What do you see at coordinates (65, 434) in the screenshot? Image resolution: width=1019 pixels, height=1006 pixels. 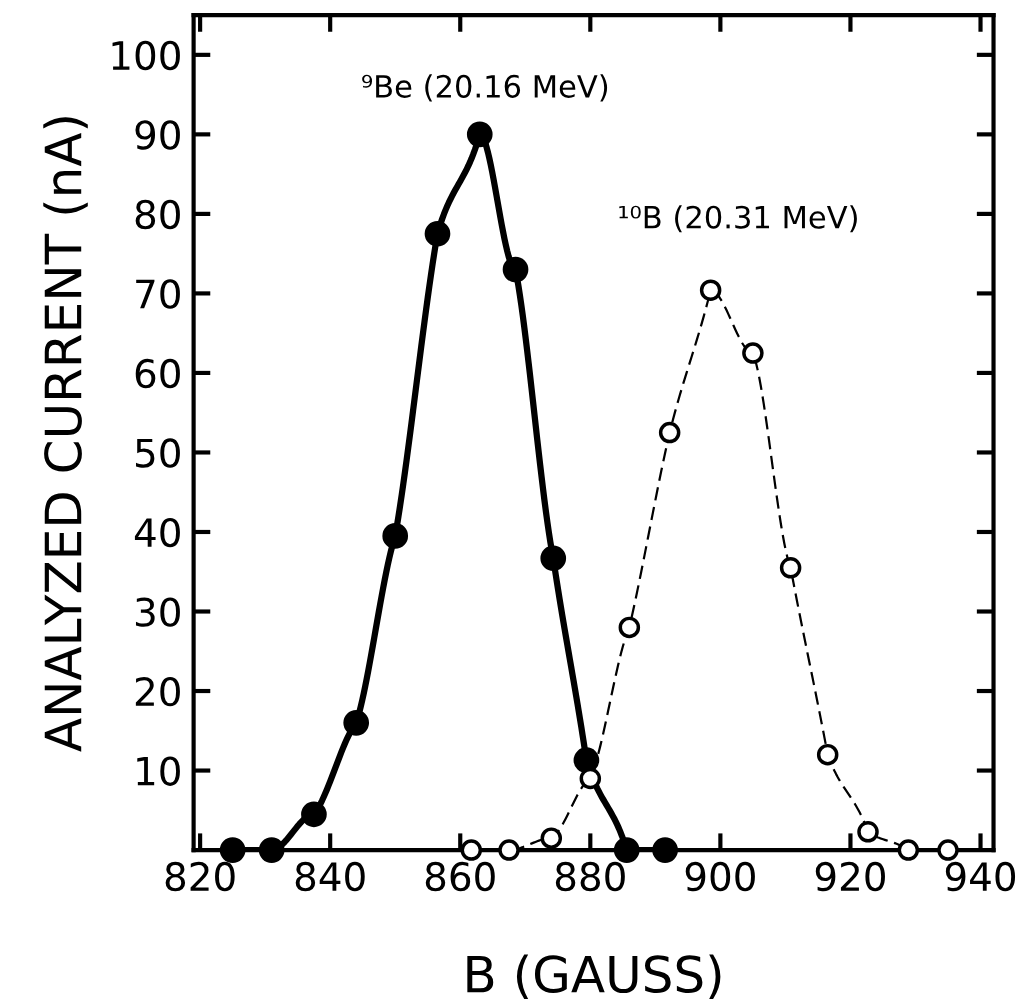 I see `y-axis-title: ANALYZED CURRENT (nA)` at bounding box center [65, 434].